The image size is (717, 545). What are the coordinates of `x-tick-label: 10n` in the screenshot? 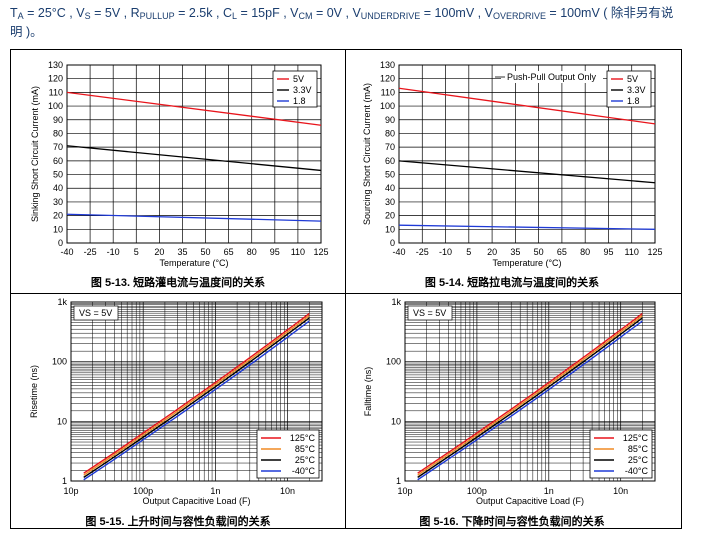 It's located at (287, 491).